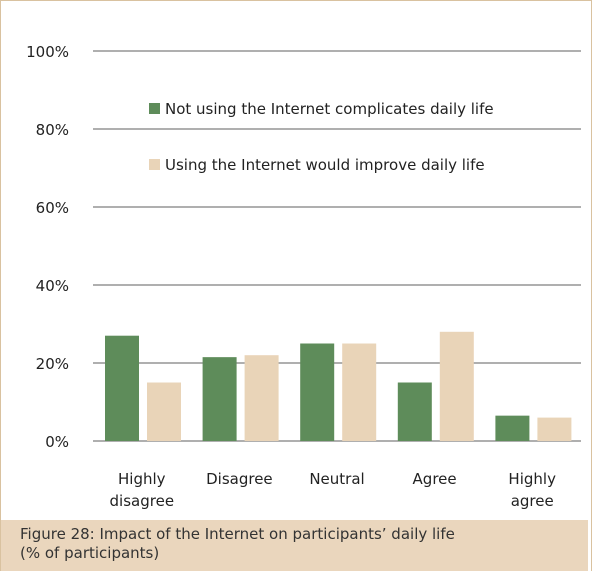 The image size is (594, 571). I want to click on y-tick-label: 0%, so click(57, 442).